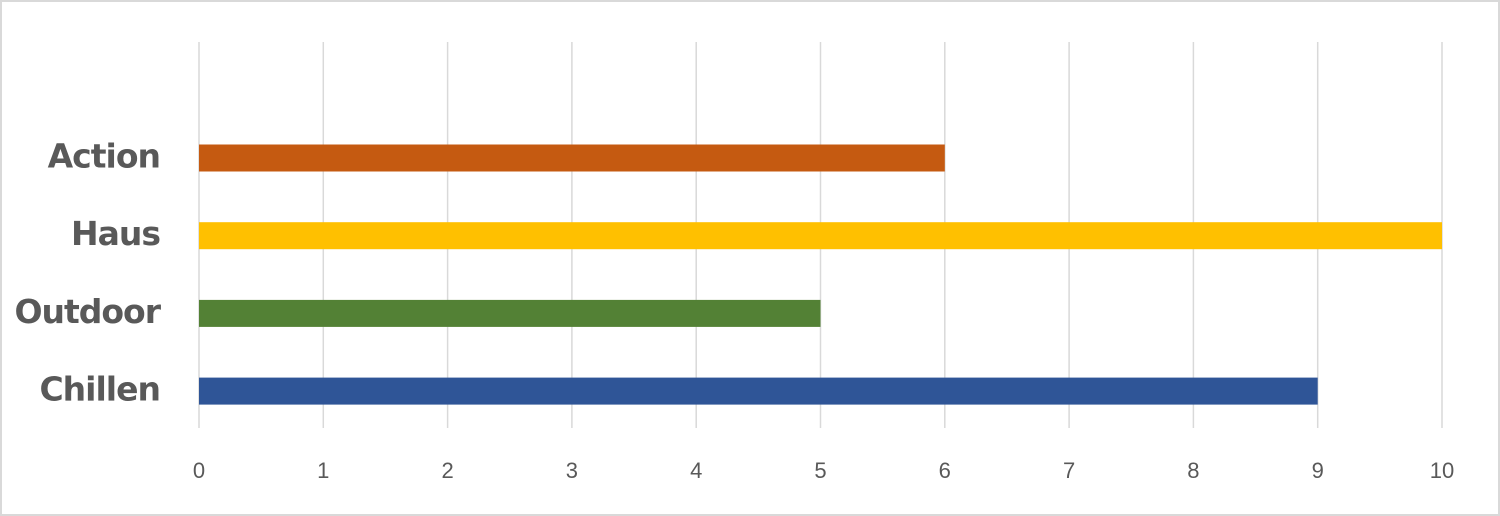 This screenshot has height=516, width=1500. Describe the element at coordinates (945, 470) in the screenshot. I see `x-tick-label: 6` at that location.